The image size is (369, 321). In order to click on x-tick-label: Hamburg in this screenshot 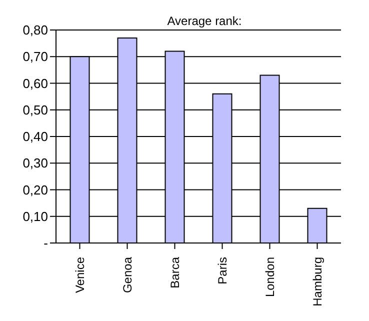, I will do `click(317, 281)`.